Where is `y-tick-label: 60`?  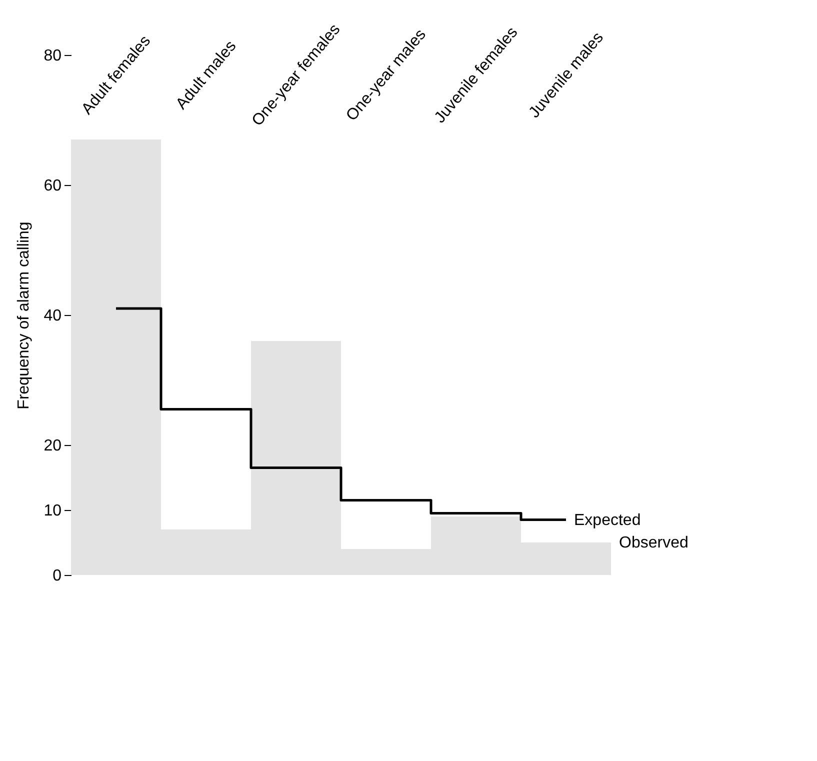
y-tick-label: 60 is located at coordinates (53, 186).